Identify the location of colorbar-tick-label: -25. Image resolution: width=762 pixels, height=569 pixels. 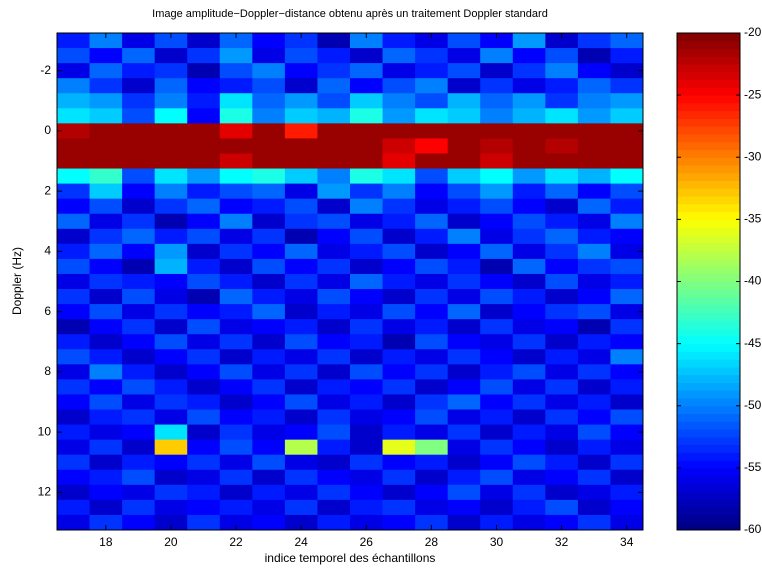
(753, 94).